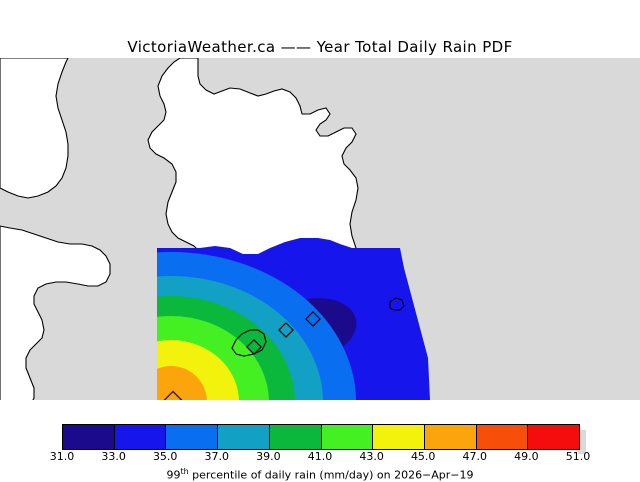 This screenshot has width=640, height=482. I want to click on landmass-west-lower, so click(55, 319).